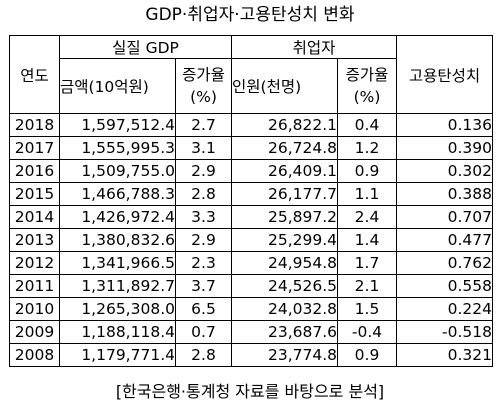 This screenshot has width=500, height=405. I want to click on cell-year: 2009, so click(34, 332).